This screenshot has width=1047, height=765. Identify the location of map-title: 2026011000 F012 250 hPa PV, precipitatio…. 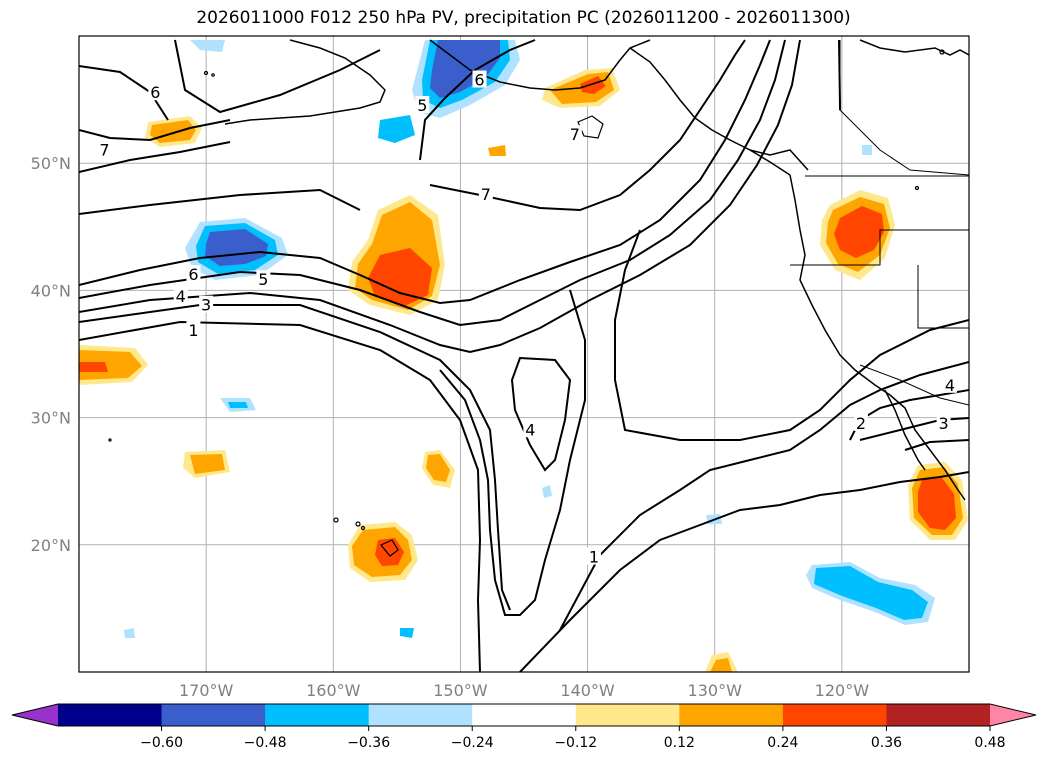
(523, 18).